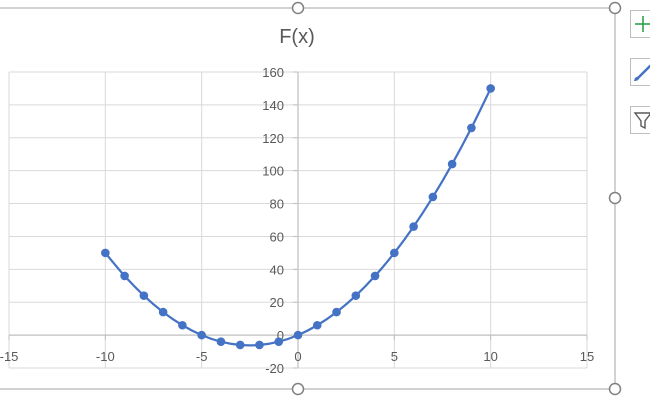  What do you see at coordinates (273, 72) in the screenshot?
I see `y-tick-label: 160` at bounding box center [273, 72].